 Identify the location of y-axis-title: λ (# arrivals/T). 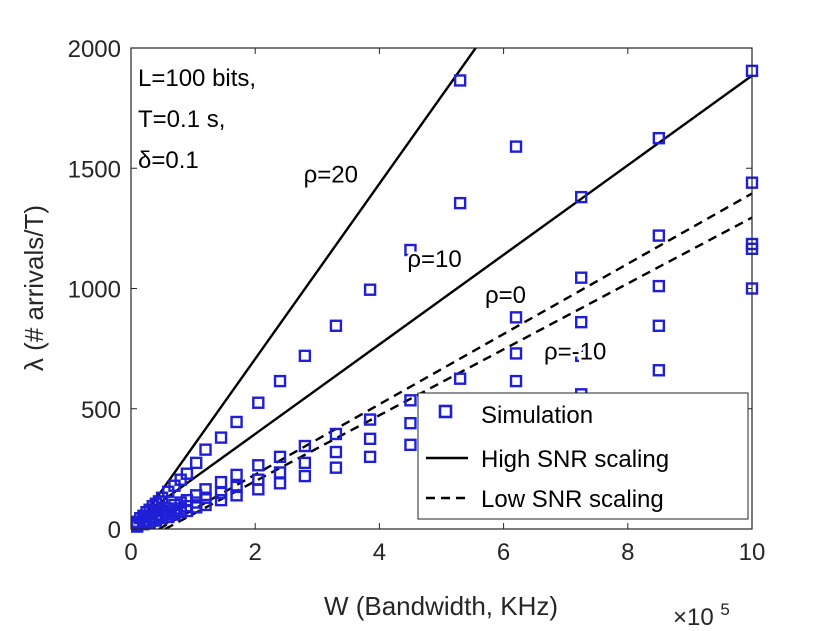
(34, 288).